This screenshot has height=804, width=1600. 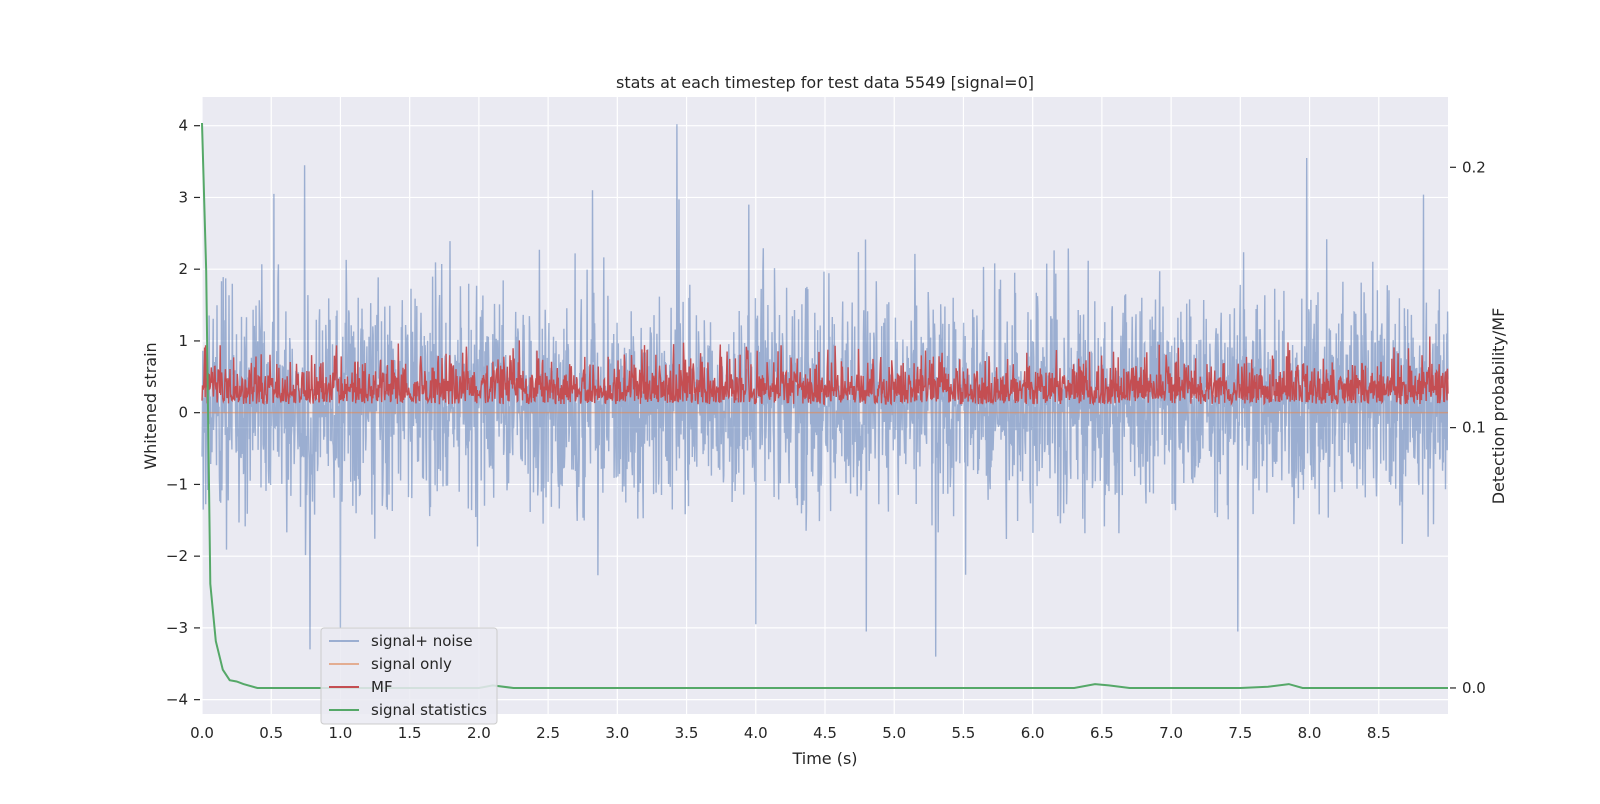 What do you see at coordinates (1474, 167) in the screenshot?
I see `y2-tick-label-0: 0.2` at bounding box center [1474, 167].